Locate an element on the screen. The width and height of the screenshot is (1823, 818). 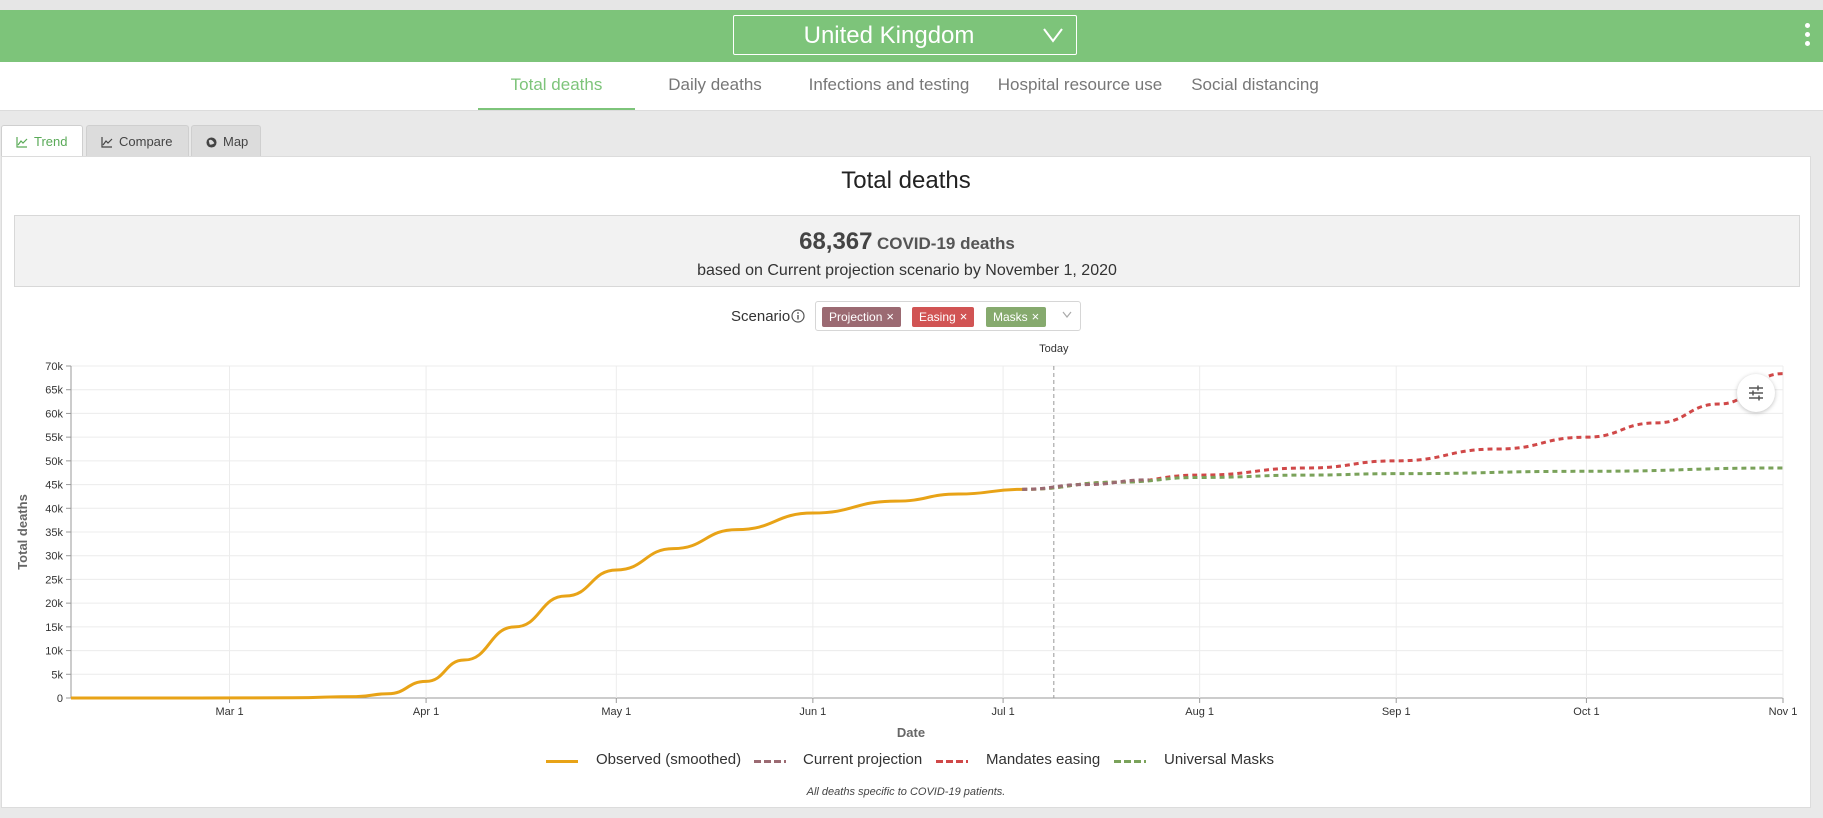
y-tick-label: 40k is located at coordinates (54, 509).